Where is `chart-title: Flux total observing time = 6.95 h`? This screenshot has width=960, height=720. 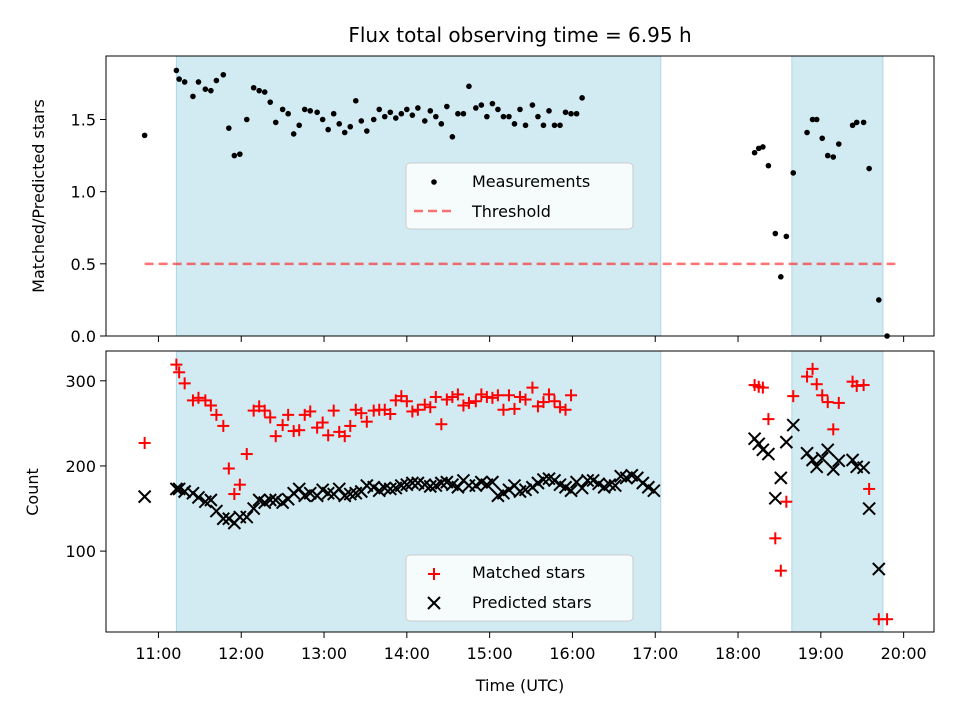
chart-title: Flux total observing time = 6.95 h is located at coordinates (519, 35).